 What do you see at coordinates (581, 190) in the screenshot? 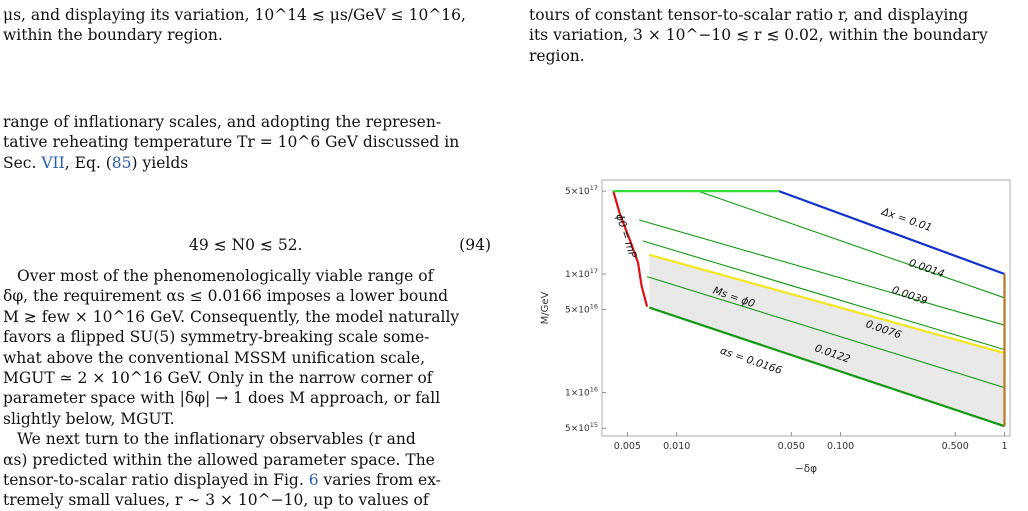
I see `y-tick-label: 5×10¹⁷` at bounding box center [581, 190].